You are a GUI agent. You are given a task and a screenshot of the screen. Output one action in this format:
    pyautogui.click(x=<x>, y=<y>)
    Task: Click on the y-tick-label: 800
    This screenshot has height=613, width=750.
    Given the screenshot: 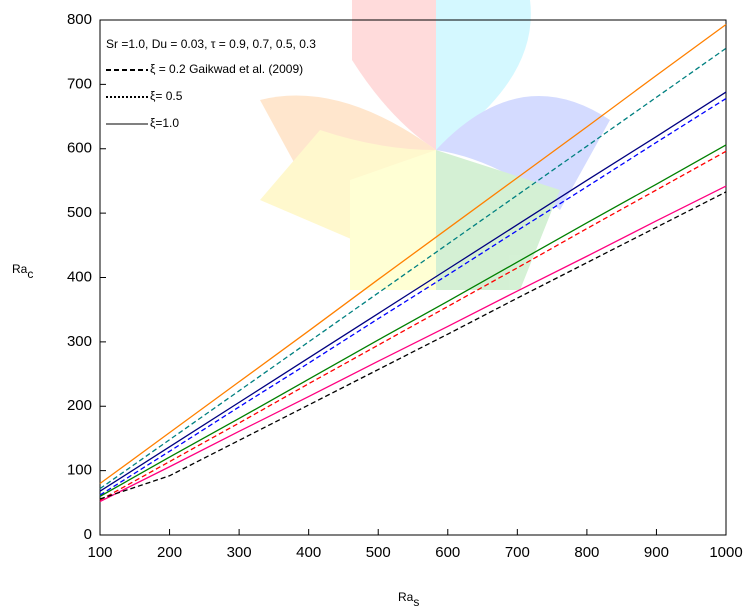 What is the action you would take?
    pyautogui.click(x=79, y=19)
    